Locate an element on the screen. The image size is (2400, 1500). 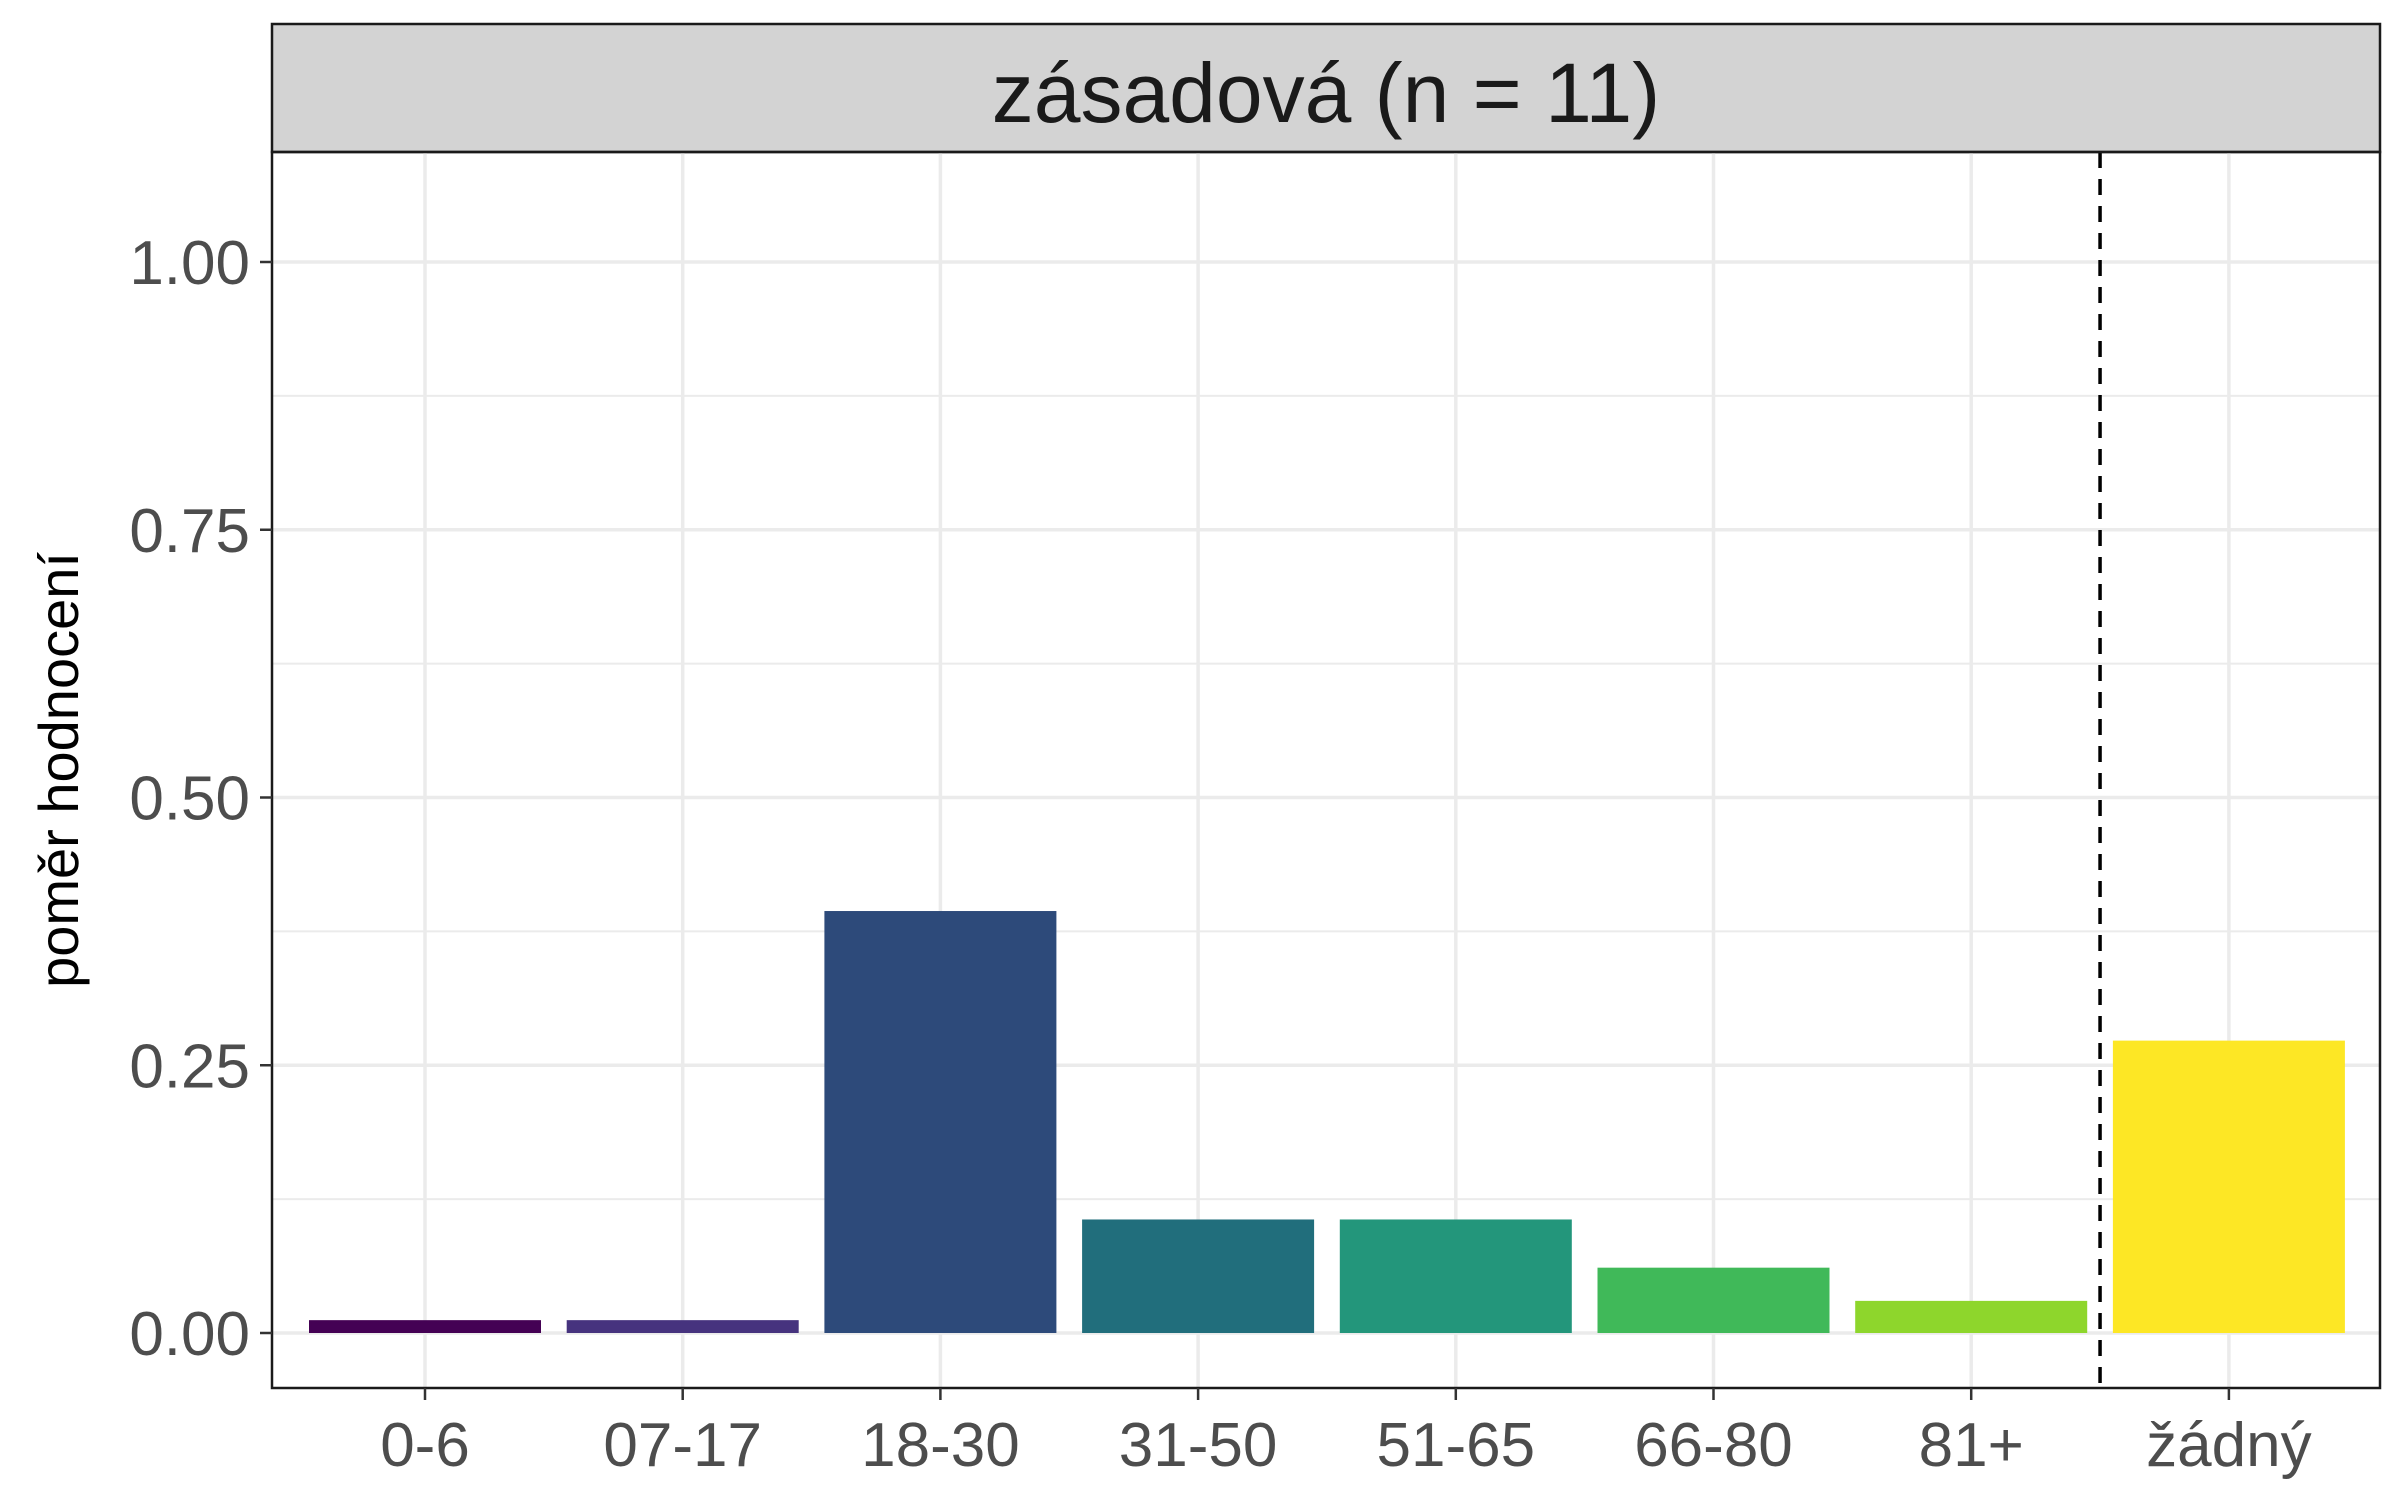
y-tick-label: 0.50 is located at coordinates (189, 799).